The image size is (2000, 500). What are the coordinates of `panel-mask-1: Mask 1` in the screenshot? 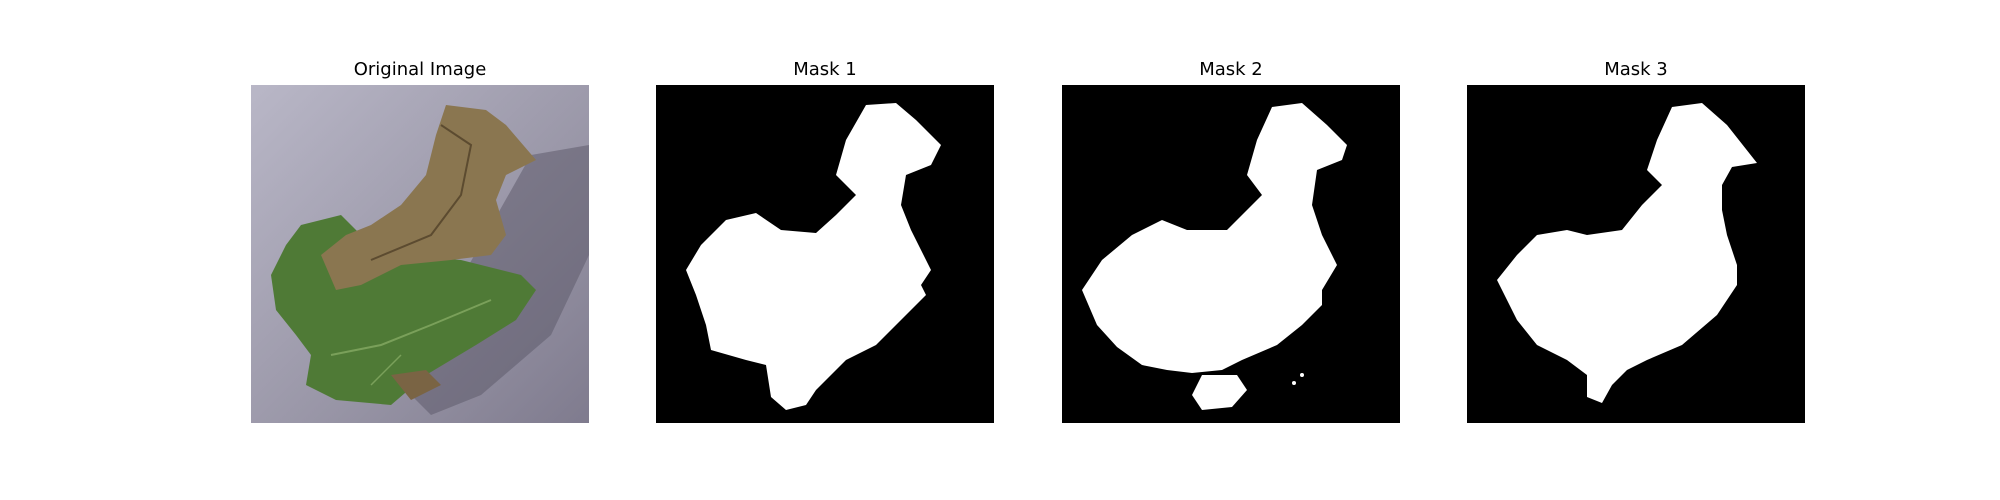 It's located at (825, 239).